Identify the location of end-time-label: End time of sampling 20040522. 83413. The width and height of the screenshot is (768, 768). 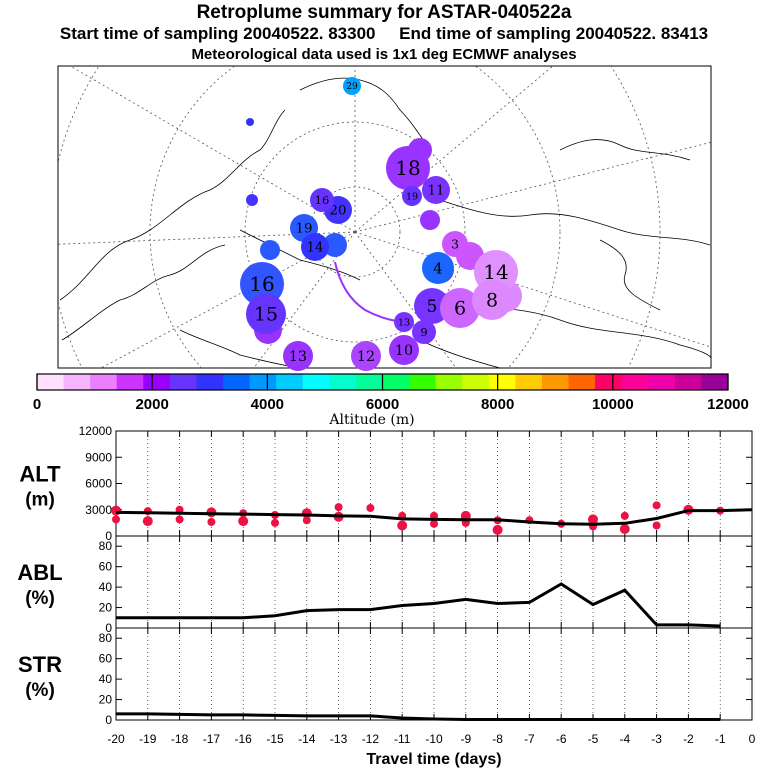
(554, 33).